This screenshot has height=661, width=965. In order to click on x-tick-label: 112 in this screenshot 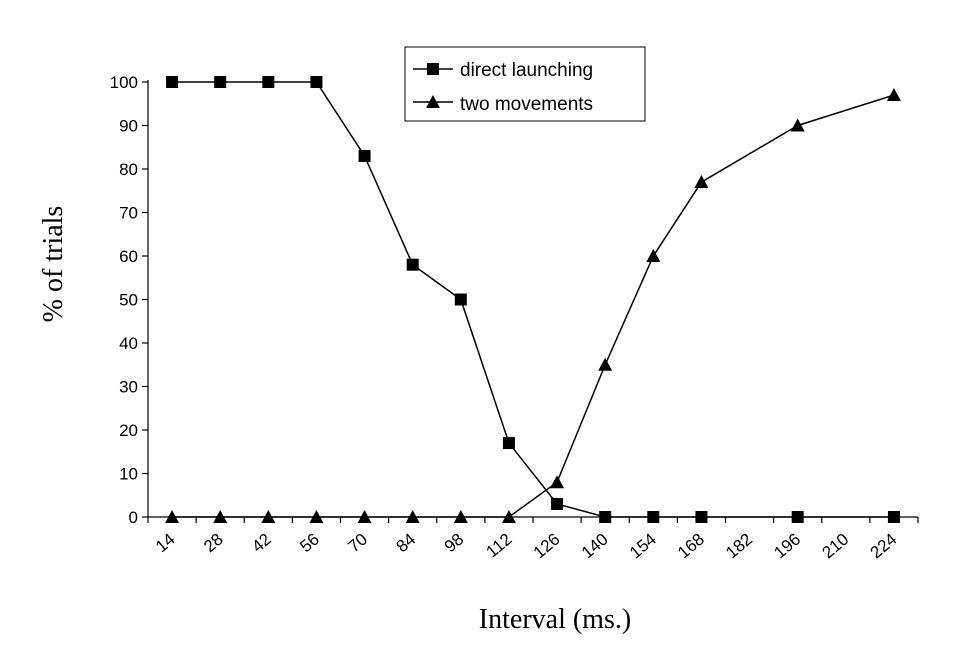, I will do `click(499, 546)`.